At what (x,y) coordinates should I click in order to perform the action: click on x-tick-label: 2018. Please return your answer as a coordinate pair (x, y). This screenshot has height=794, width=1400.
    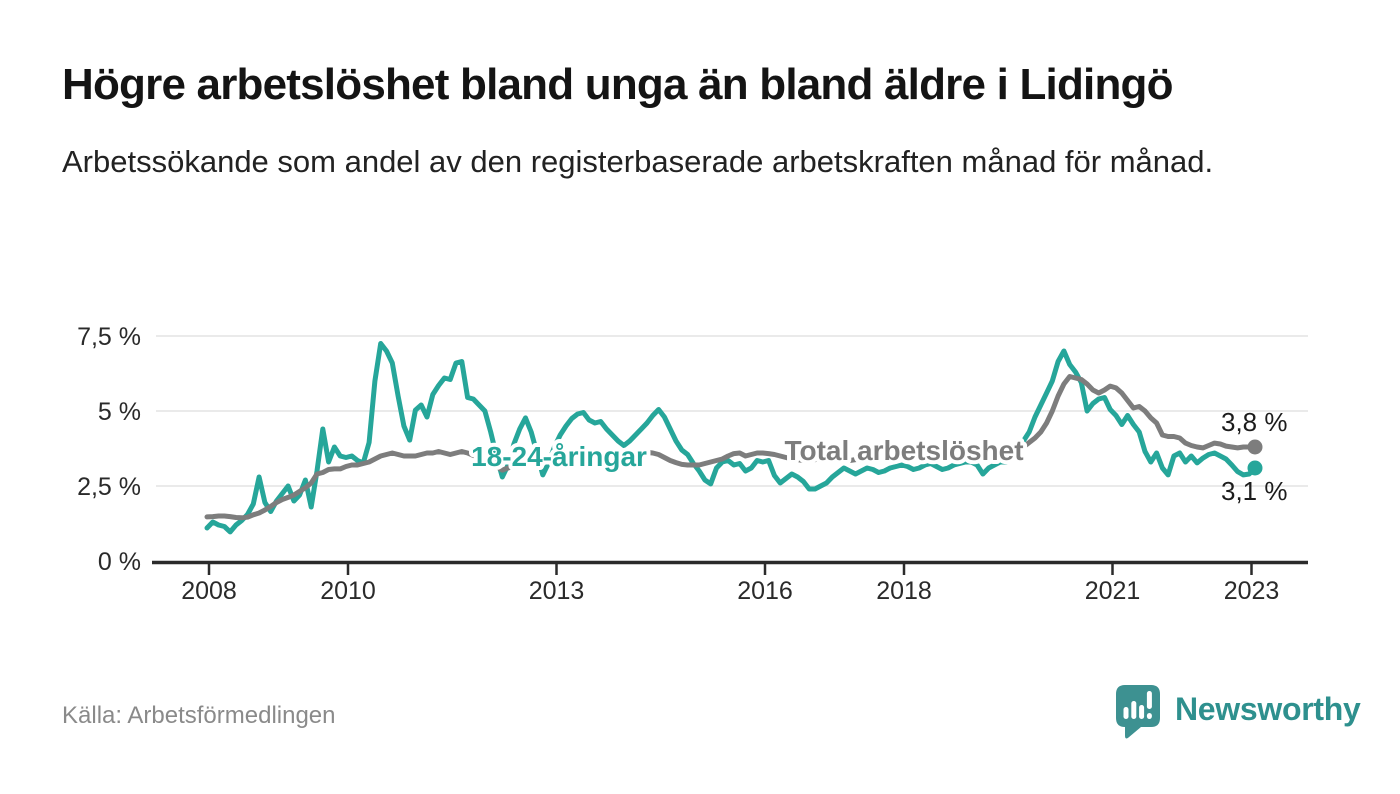
    Looking at the image, I should click on (904, 591).